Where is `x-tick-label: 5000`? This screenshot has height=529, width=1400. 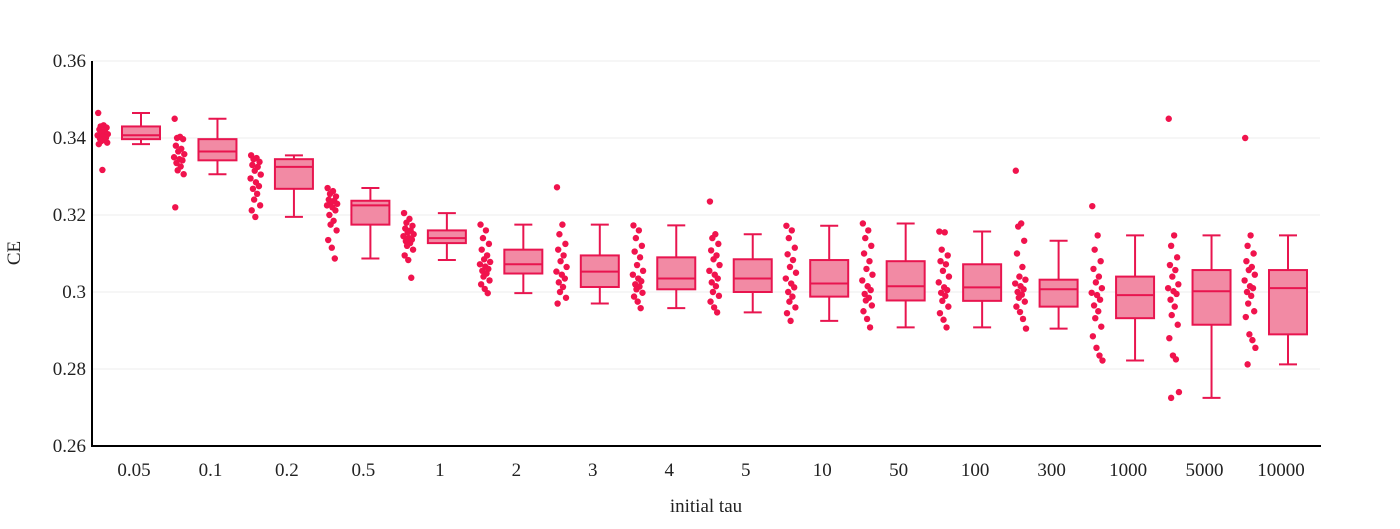 x-tick-label: 5000 is located at coordinates (1205, 470).